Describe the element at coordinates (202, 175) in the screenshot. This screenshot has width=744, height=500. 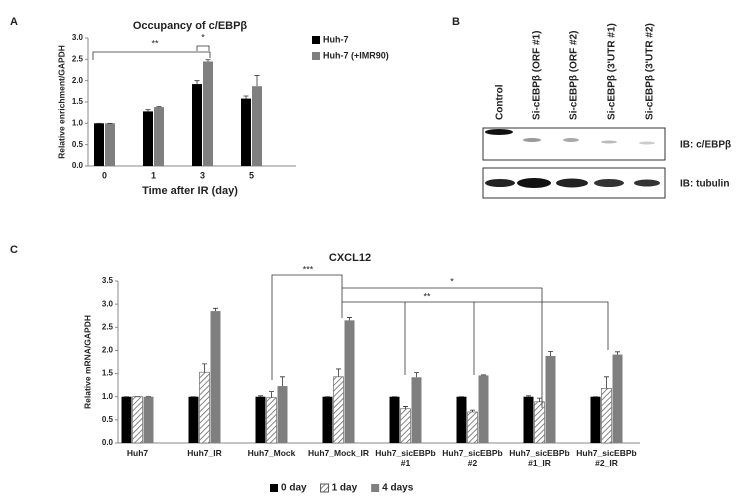
I see `x-tick-label: 3` at that location.